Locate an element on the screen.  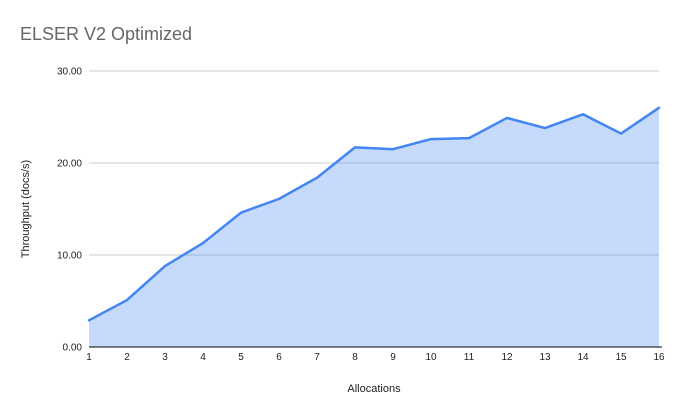
x-axis-title: Allocations is located at coordinates (374, 389).